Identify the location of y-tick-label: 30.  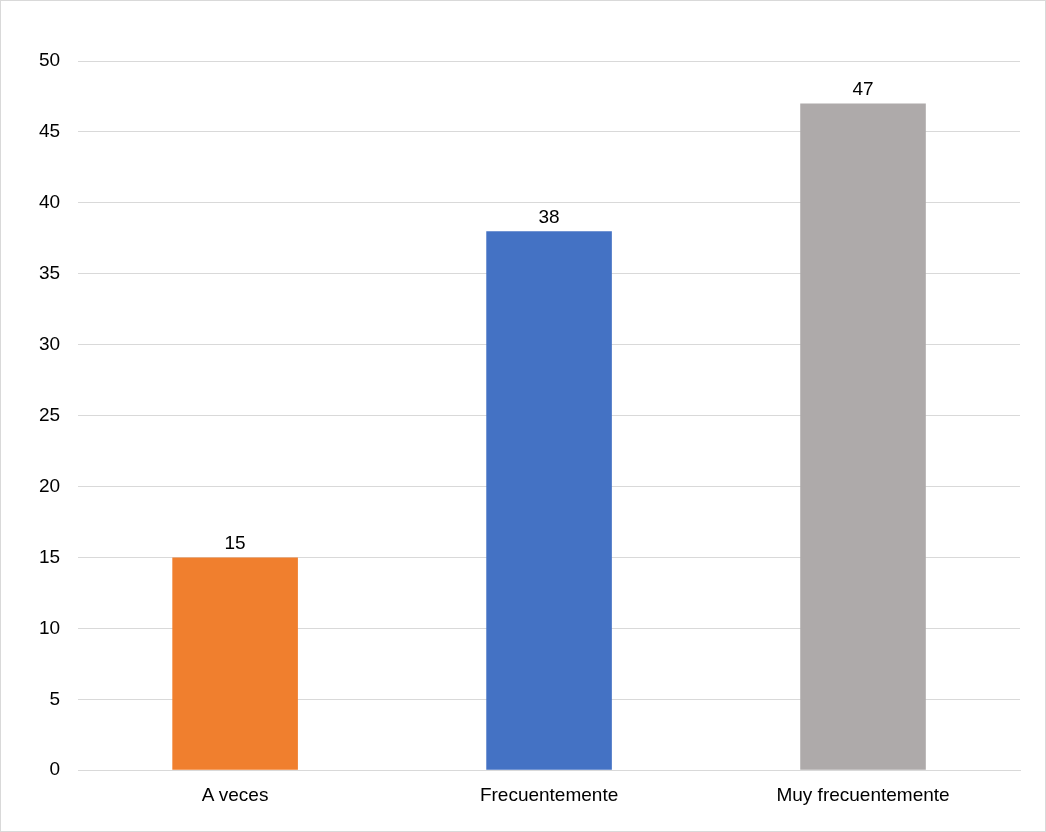
(49, 343).